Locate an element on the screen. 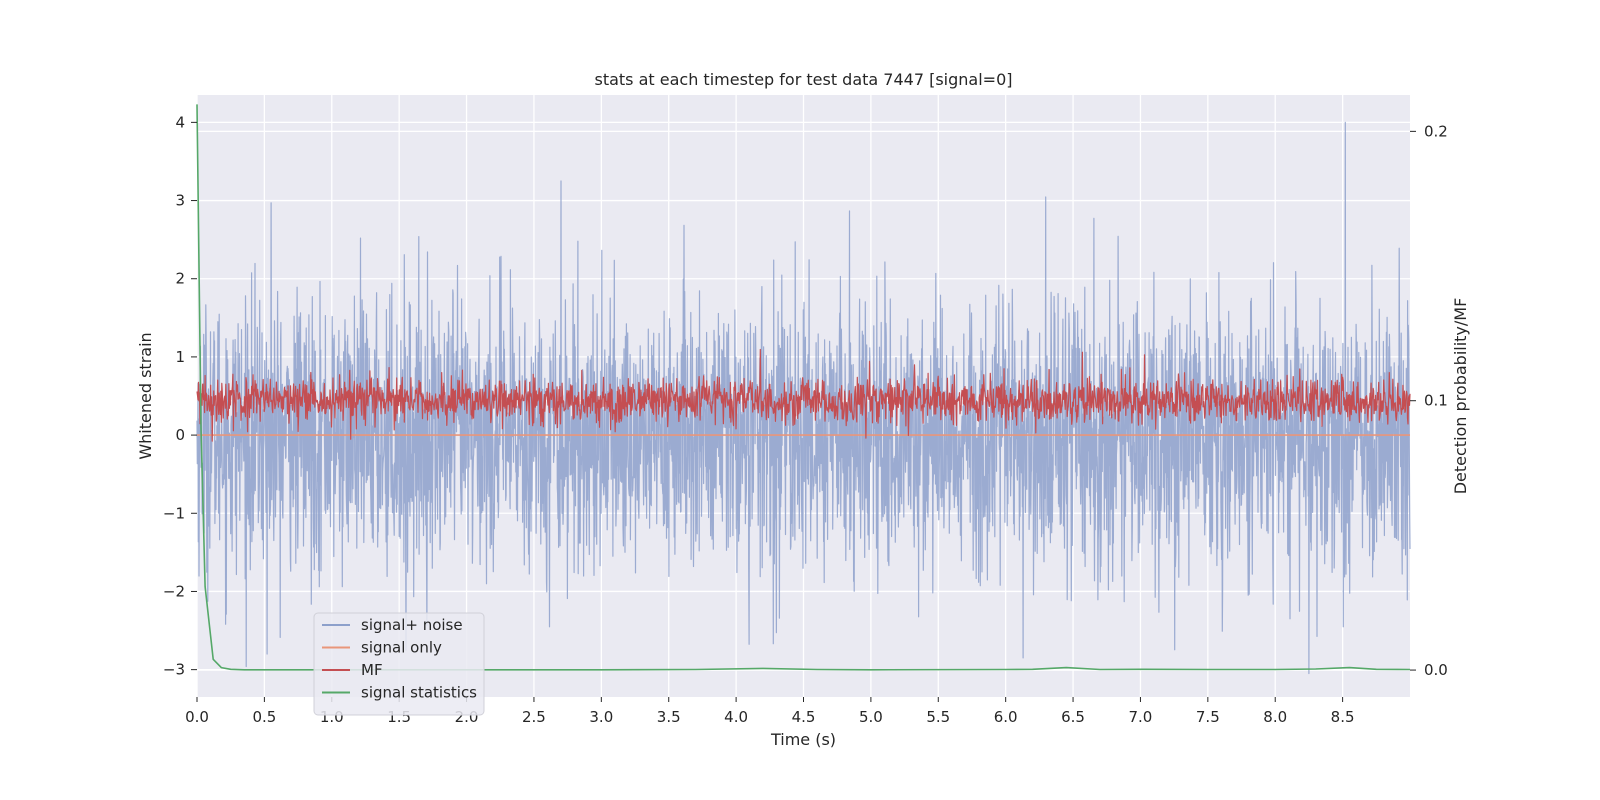 This screenshot has height=800, width=1600. x-tick-label: 7.0 is located at coordinates (1141, 717).